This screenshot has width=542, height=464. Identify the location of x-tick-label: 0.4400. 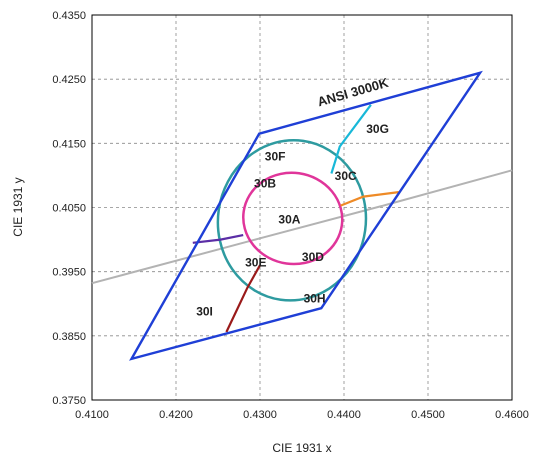
(344, 415).